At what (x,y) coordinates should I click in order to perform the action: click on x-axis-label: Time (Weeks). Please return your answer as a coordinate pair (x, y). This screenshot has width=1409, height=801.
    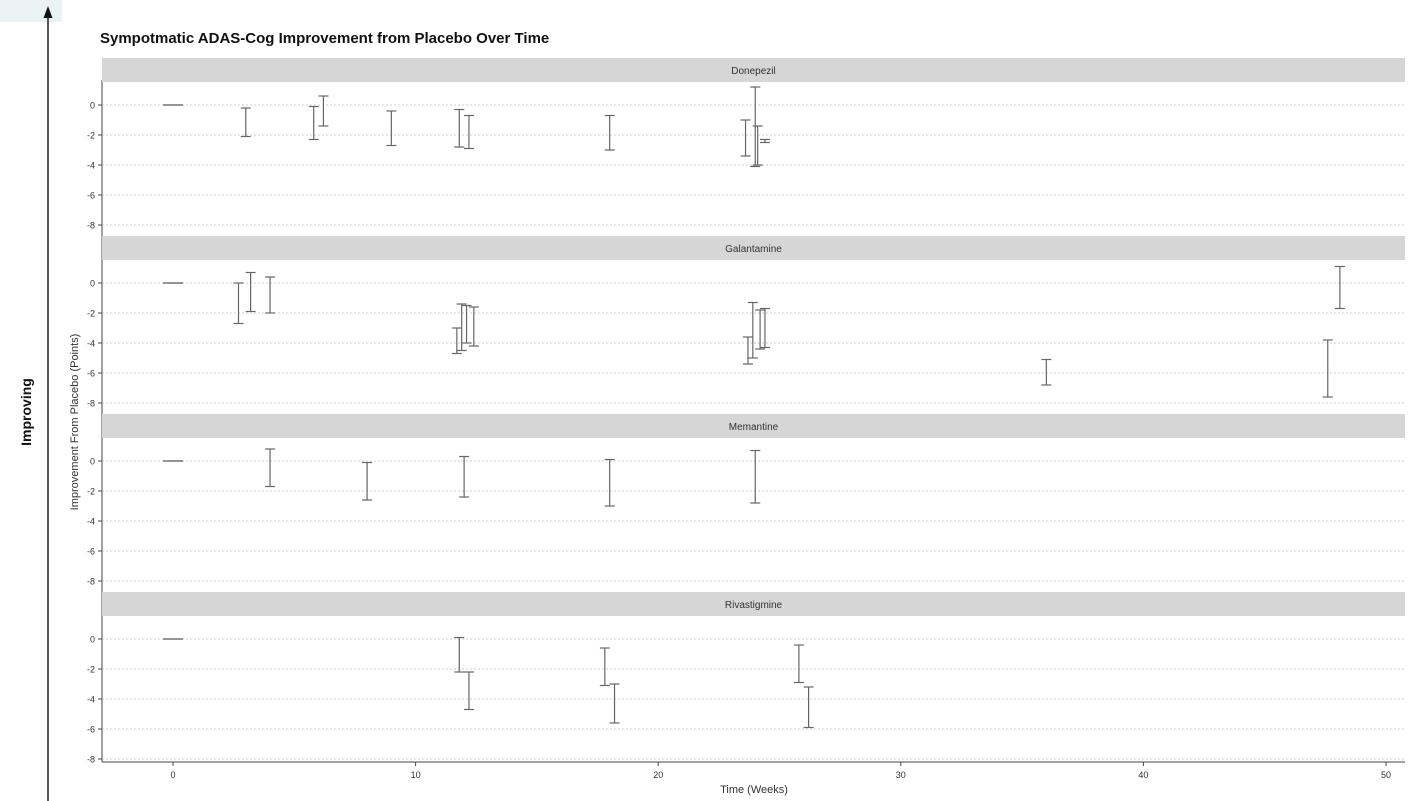
    Looking at the image, I should click on (754, 790).